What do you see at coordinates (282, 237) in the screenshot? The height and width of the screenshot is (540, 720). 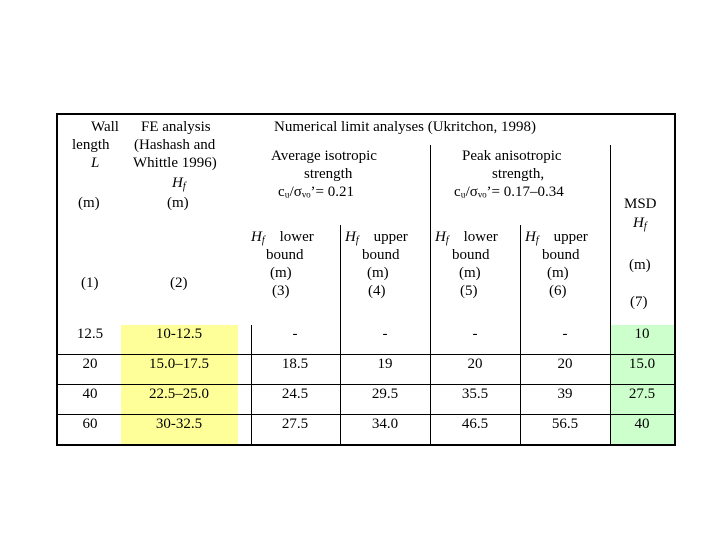 I see `sub3-line1: Hf lower` at bounding box center [282, 237].